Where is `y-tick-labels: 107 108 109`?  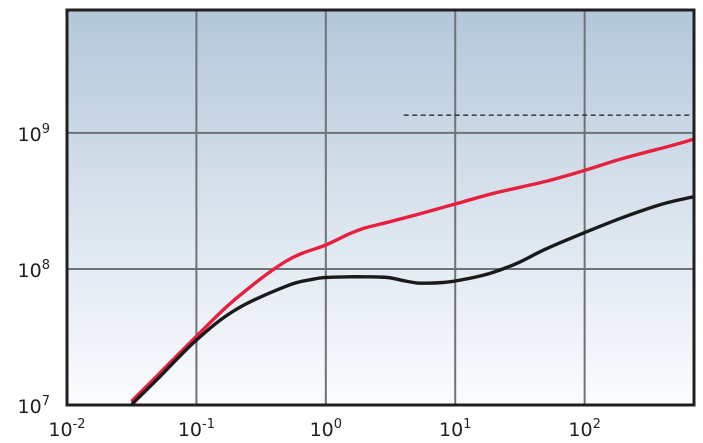
y-tick-labels: 107 108 109 is located at coordinates (34, 270).